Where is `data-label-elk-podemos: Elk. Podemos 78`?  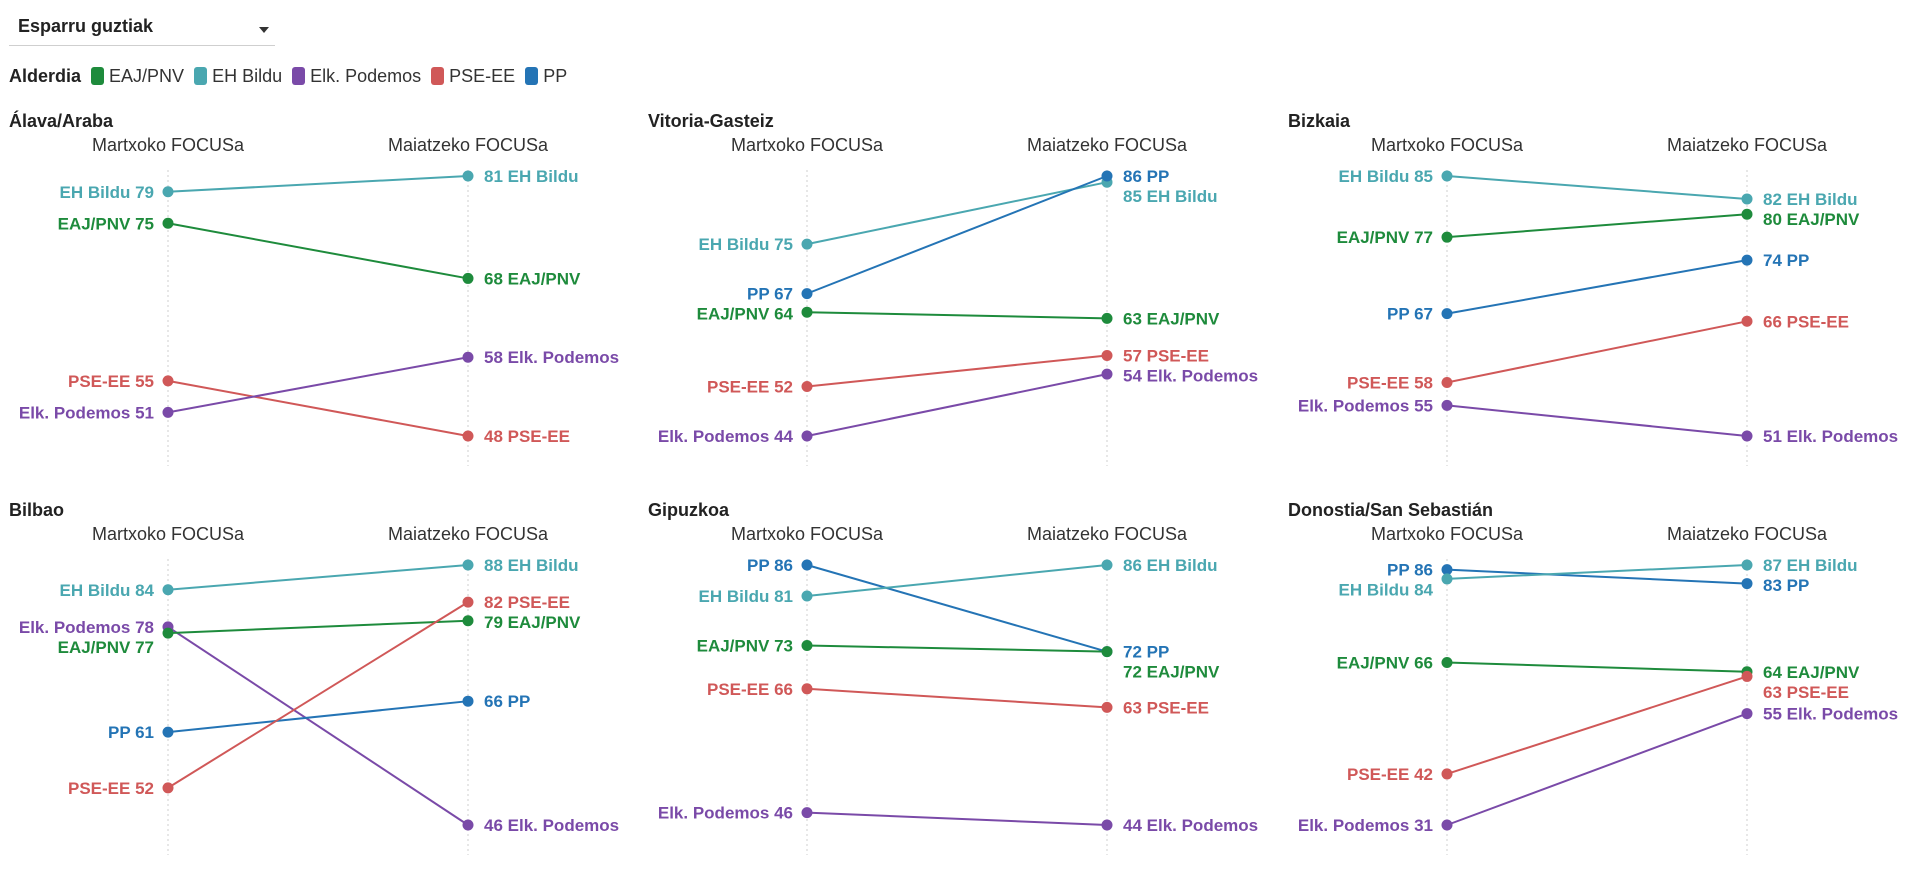 data-label-elk-podemos: Elk. Podemos 78 is located at coordinates (86, 627).